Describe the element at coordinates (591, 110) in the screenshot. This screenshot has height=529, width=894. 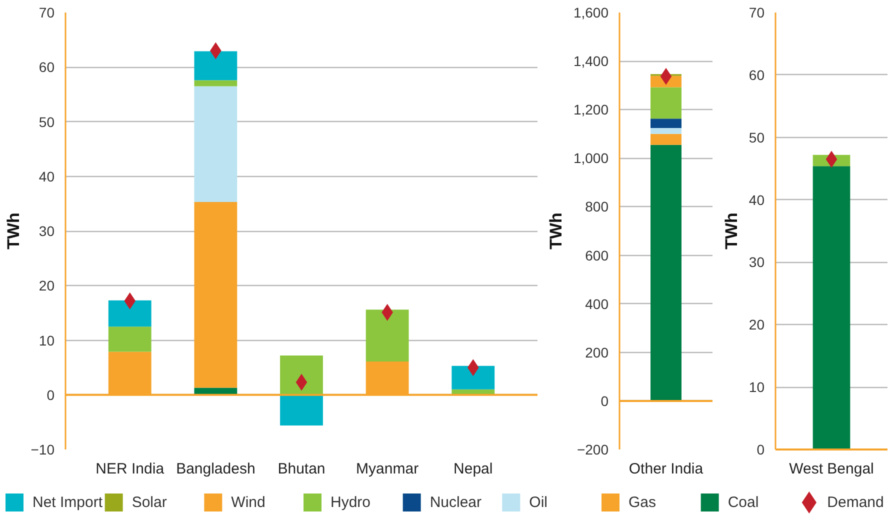
I see `y-tick-label: 1,200` at that location.